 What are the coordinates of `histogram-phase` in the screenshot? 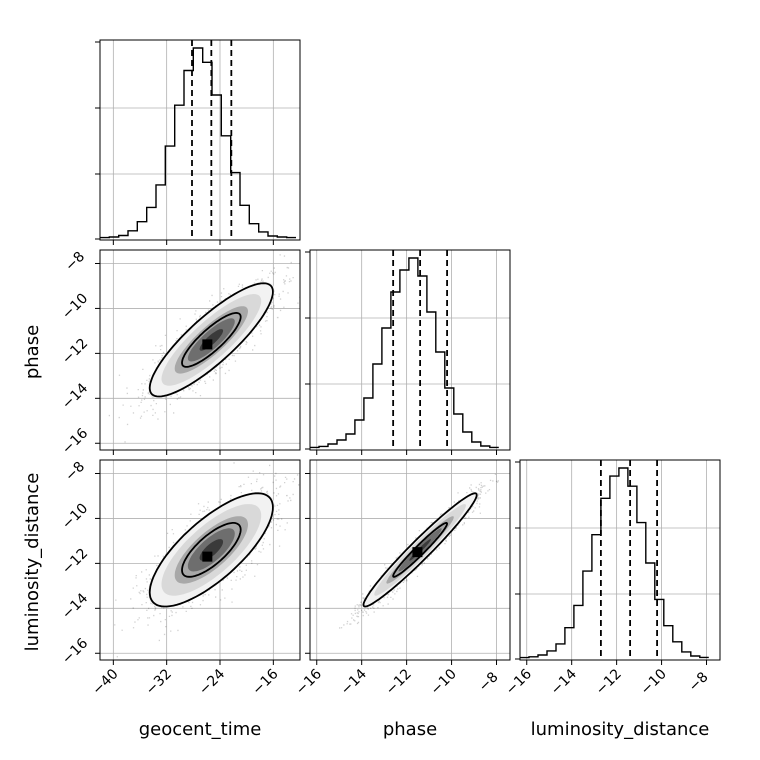 It's located at (404, 353).